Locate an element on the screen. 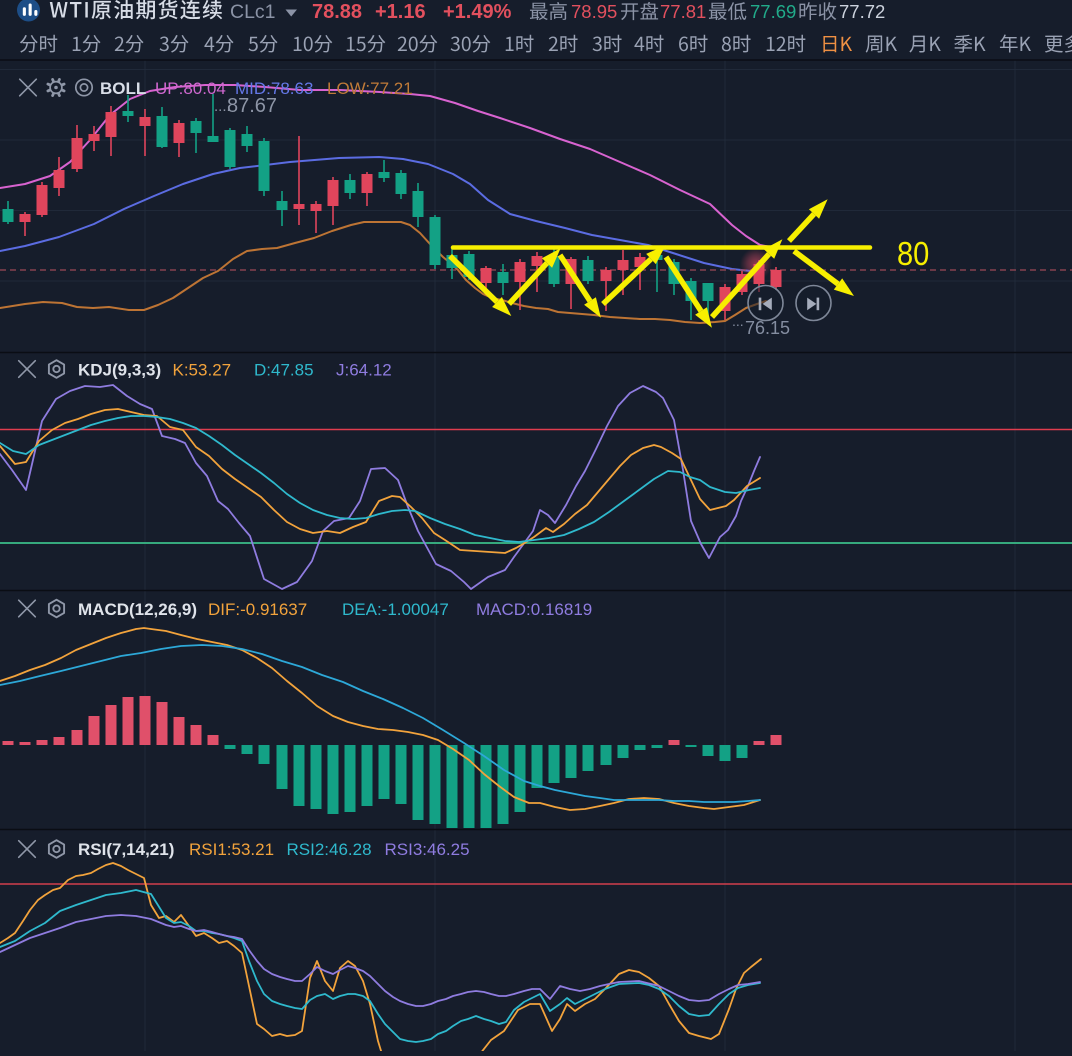  svg-text: J:64.12 is located at coordinates (364, 370).